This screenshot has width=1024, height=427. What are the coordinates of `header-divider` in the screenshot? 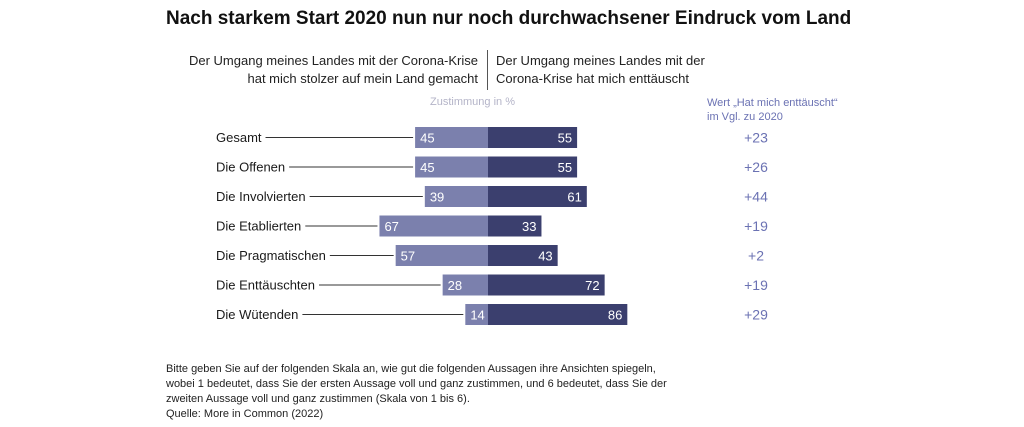 It's located at (487, 70).